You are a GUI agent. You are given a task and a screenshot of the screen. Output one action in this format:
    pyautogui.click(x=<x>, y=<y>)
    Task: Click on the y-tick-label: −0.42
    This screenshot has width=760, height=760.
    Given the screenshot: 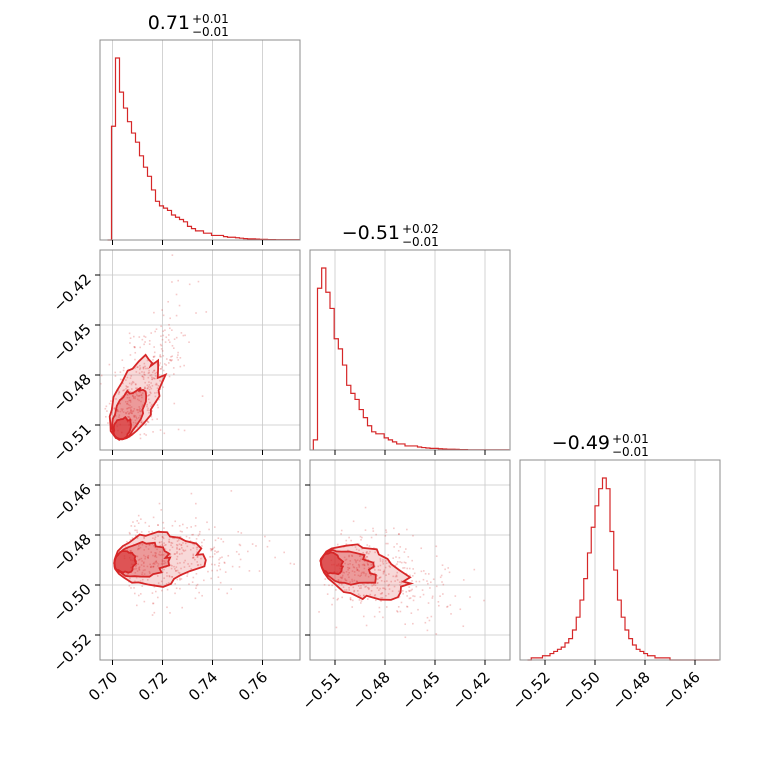 What is the action you would take?
    pyautogui.click(x=72, y=292)
    